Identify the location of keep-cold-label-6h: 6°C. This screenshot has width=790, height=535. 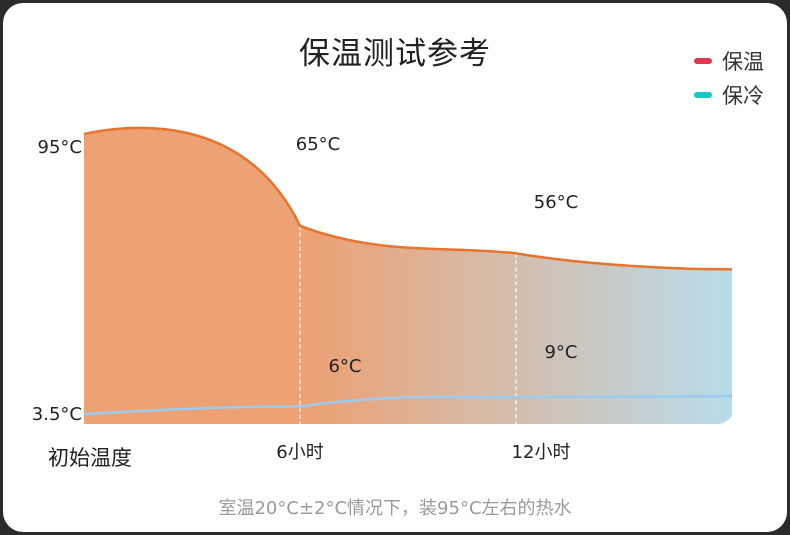
(344, 366).